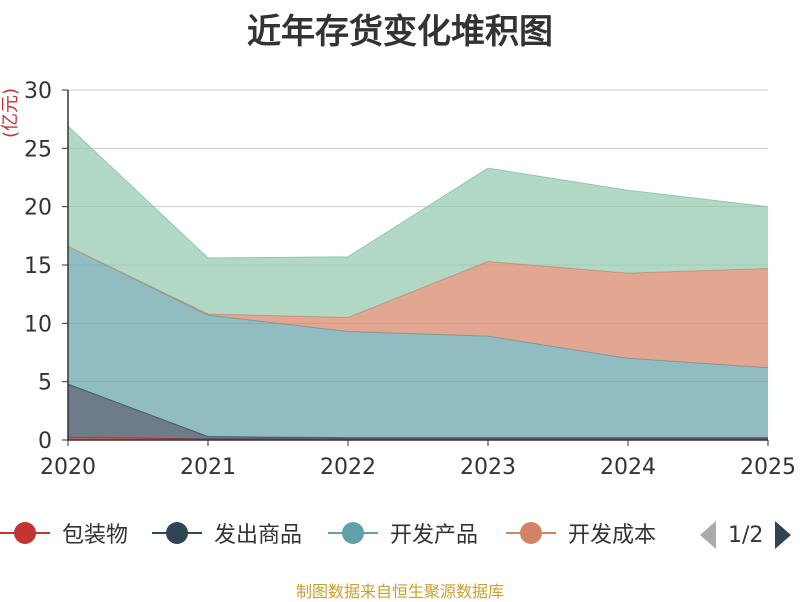 Image resolution: width=800 pixels, height=602 pixels. Describe the element at coordinates (208, 467) in the screenshot. I see `x-tick-label: 2021` at that location.